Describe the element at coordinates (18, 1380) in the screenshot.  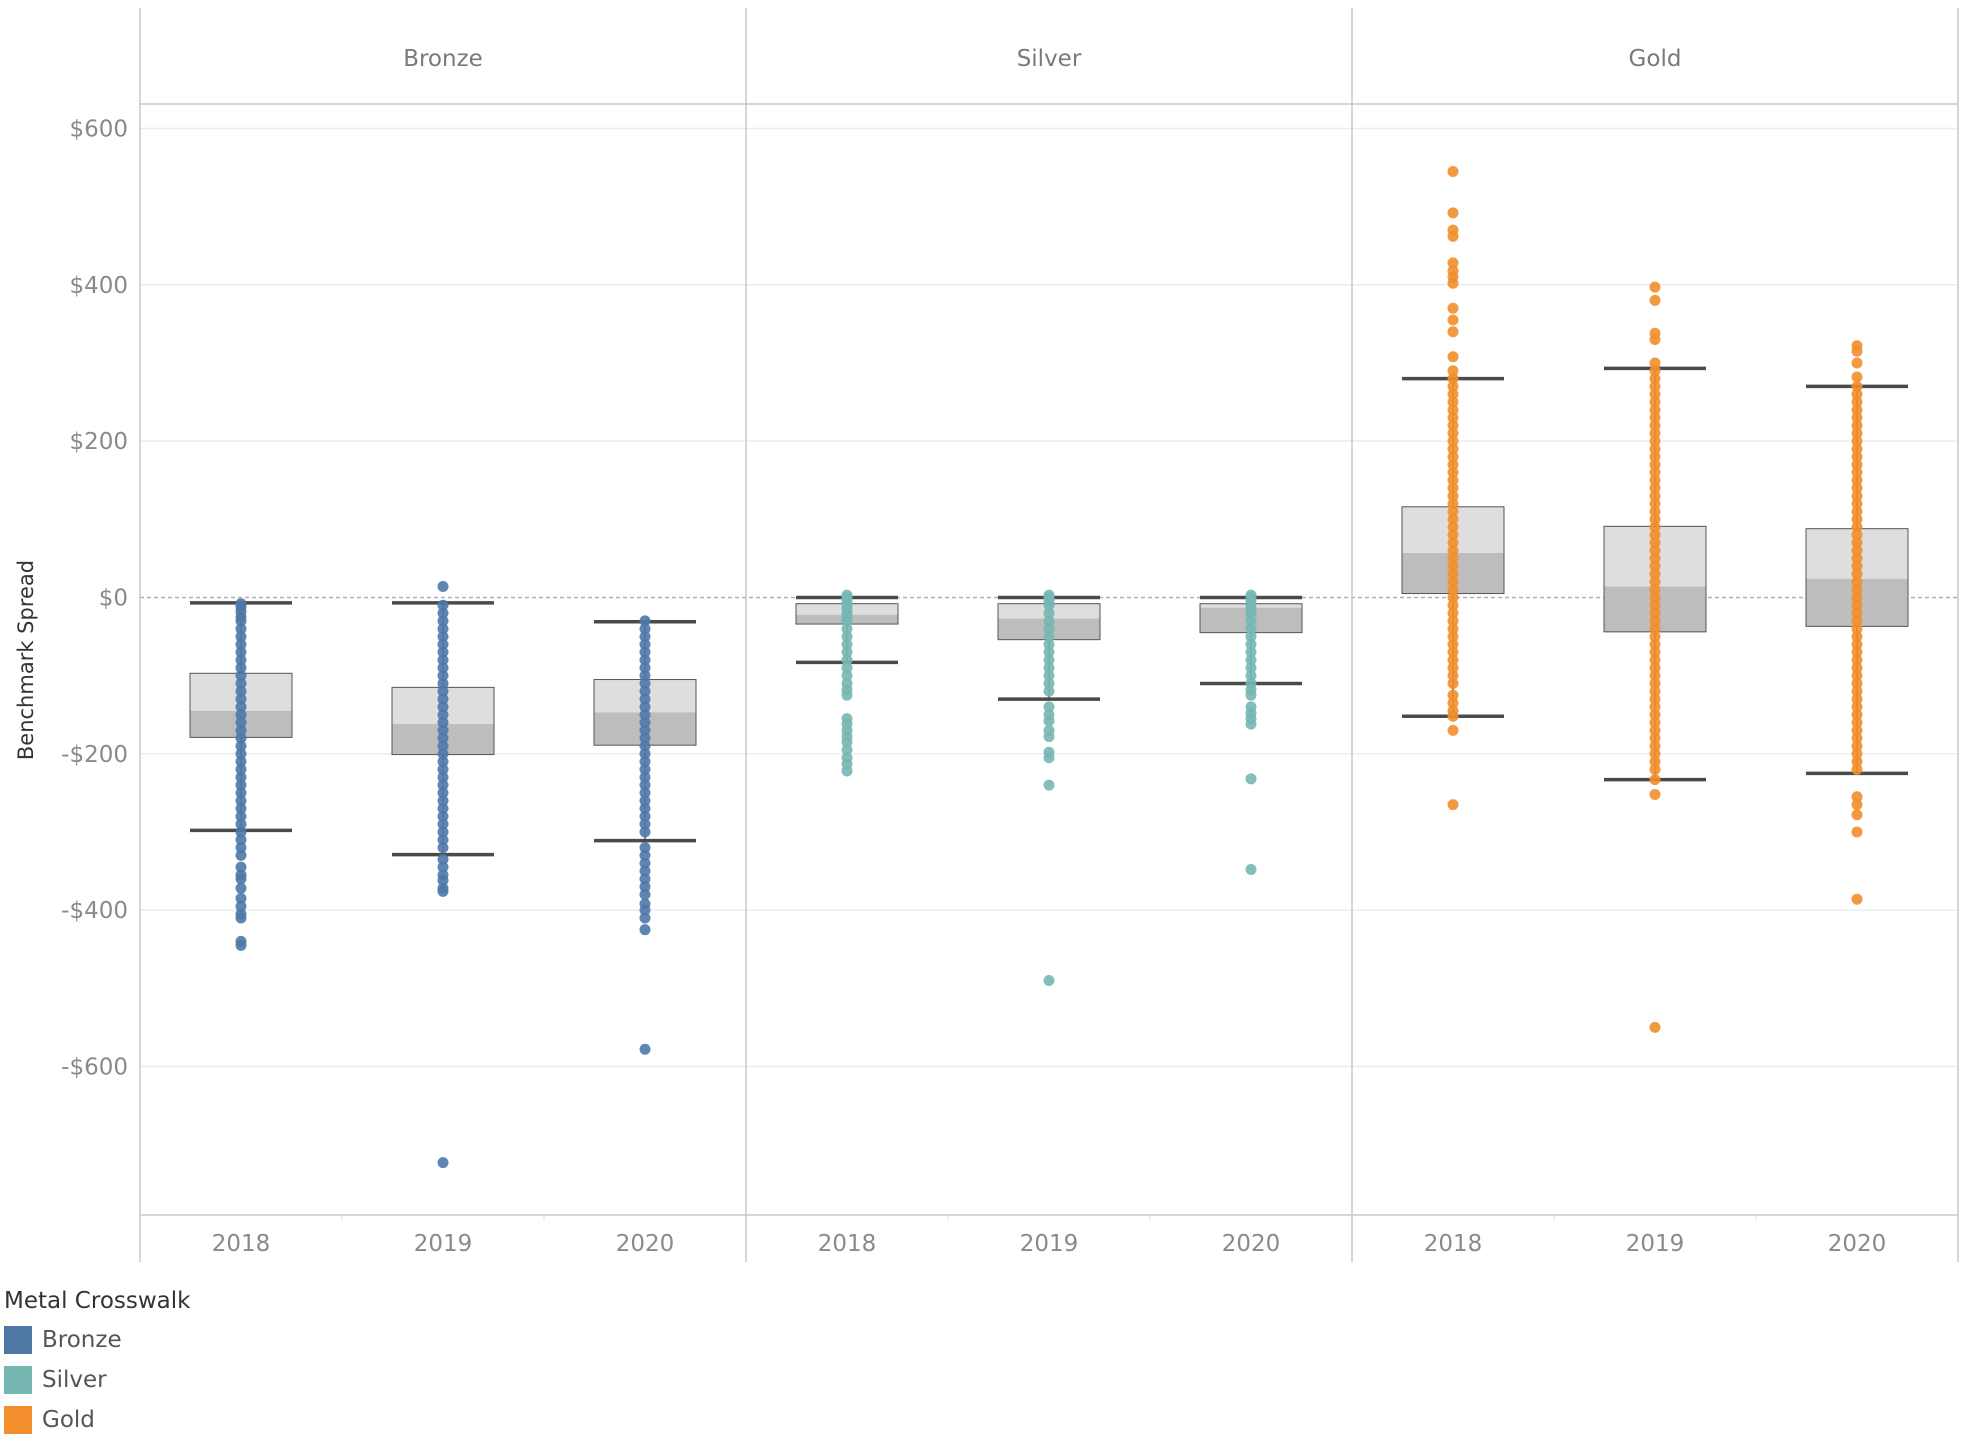
I see `legend-swatch-silver` at that location.